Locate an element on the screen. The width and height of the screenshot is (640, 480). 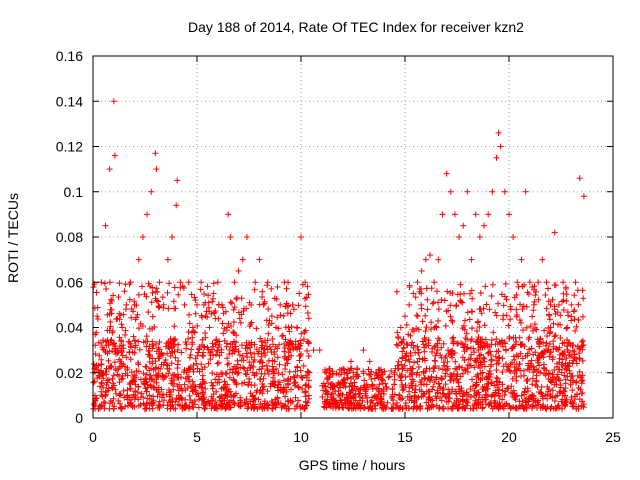
x-tick-label: 20 is located at coordinates (509, 437).